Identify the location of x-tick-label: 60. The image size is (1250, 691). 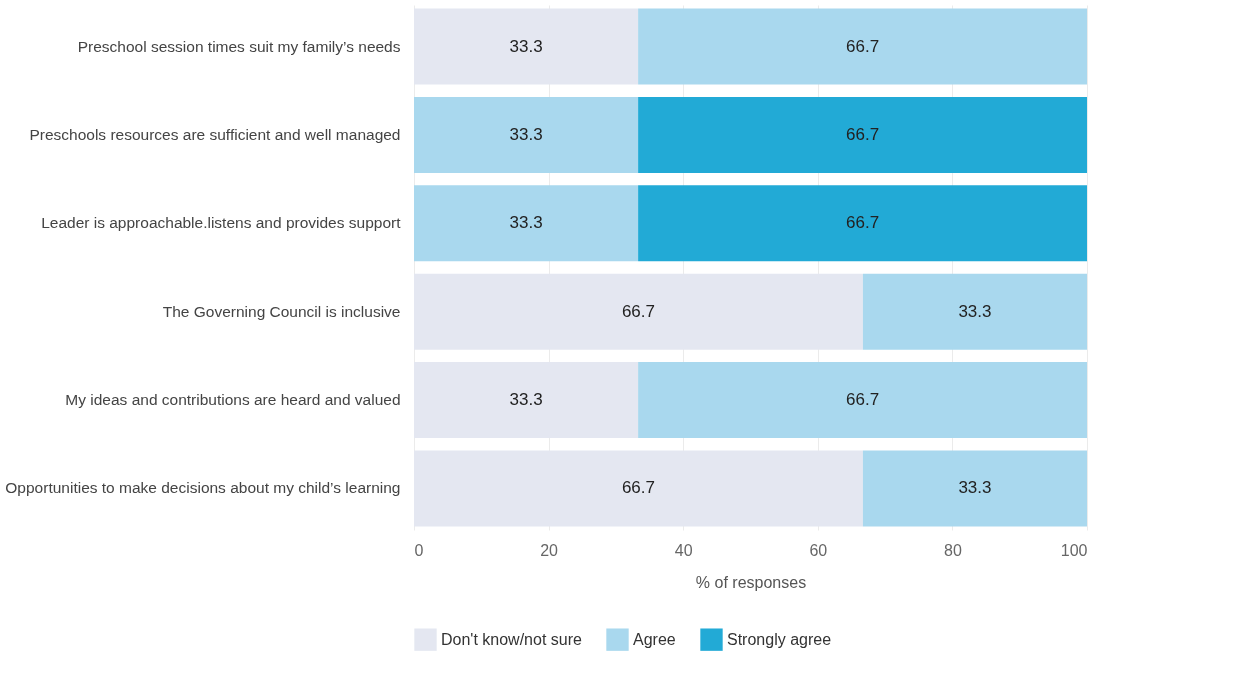
(818, 550).